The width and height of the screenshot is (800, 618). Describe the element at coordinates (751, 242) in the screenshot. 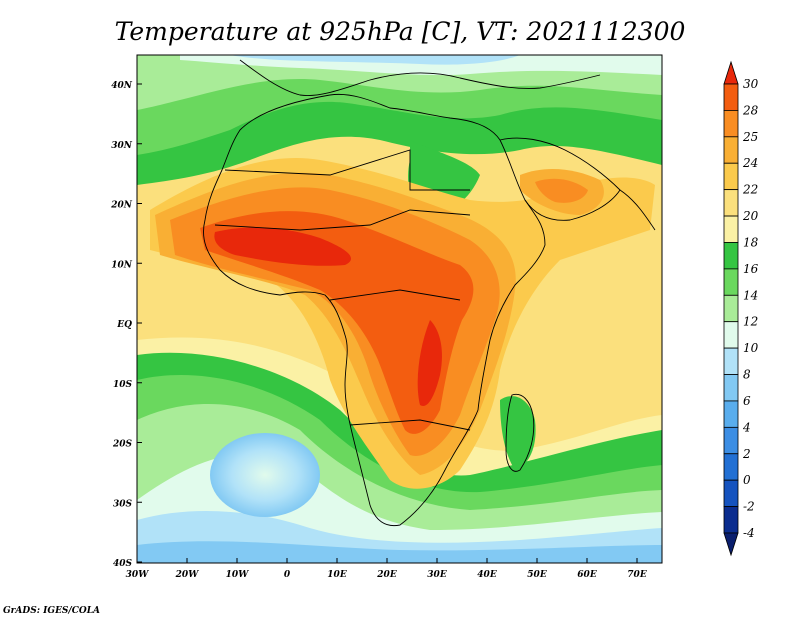

I see `colorbar-label: 18` at that location.